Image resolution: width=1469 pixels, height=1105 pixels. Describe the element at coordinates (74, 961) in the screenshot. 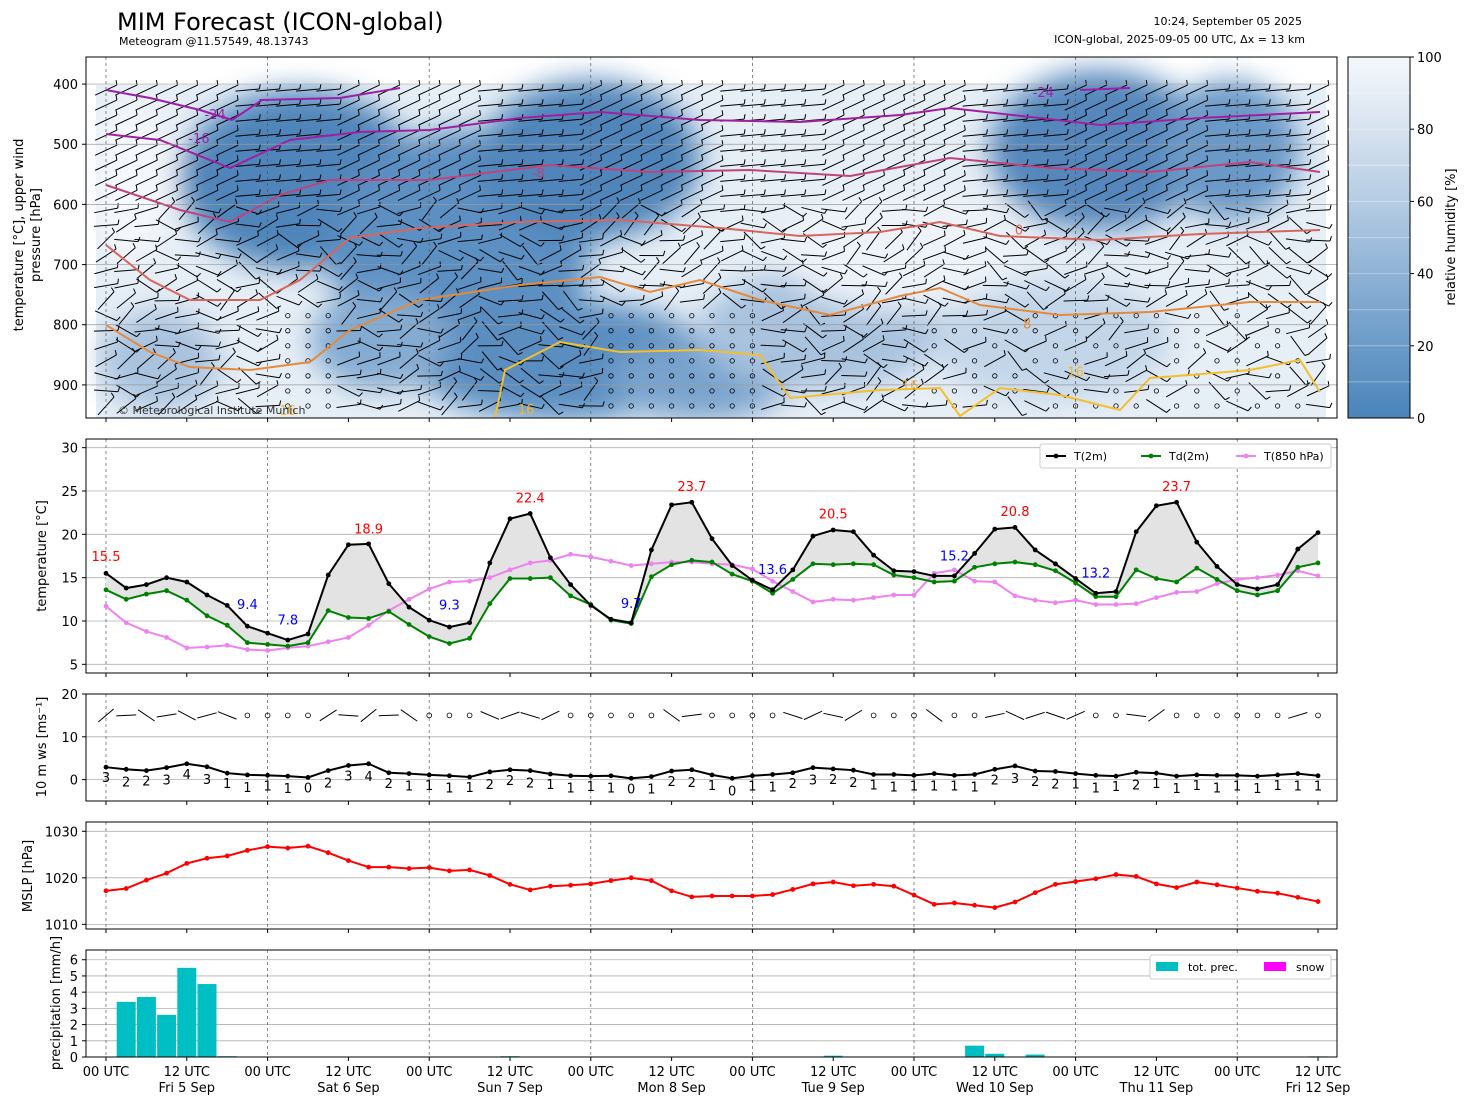

I see `ytick-label: 6` at that location.